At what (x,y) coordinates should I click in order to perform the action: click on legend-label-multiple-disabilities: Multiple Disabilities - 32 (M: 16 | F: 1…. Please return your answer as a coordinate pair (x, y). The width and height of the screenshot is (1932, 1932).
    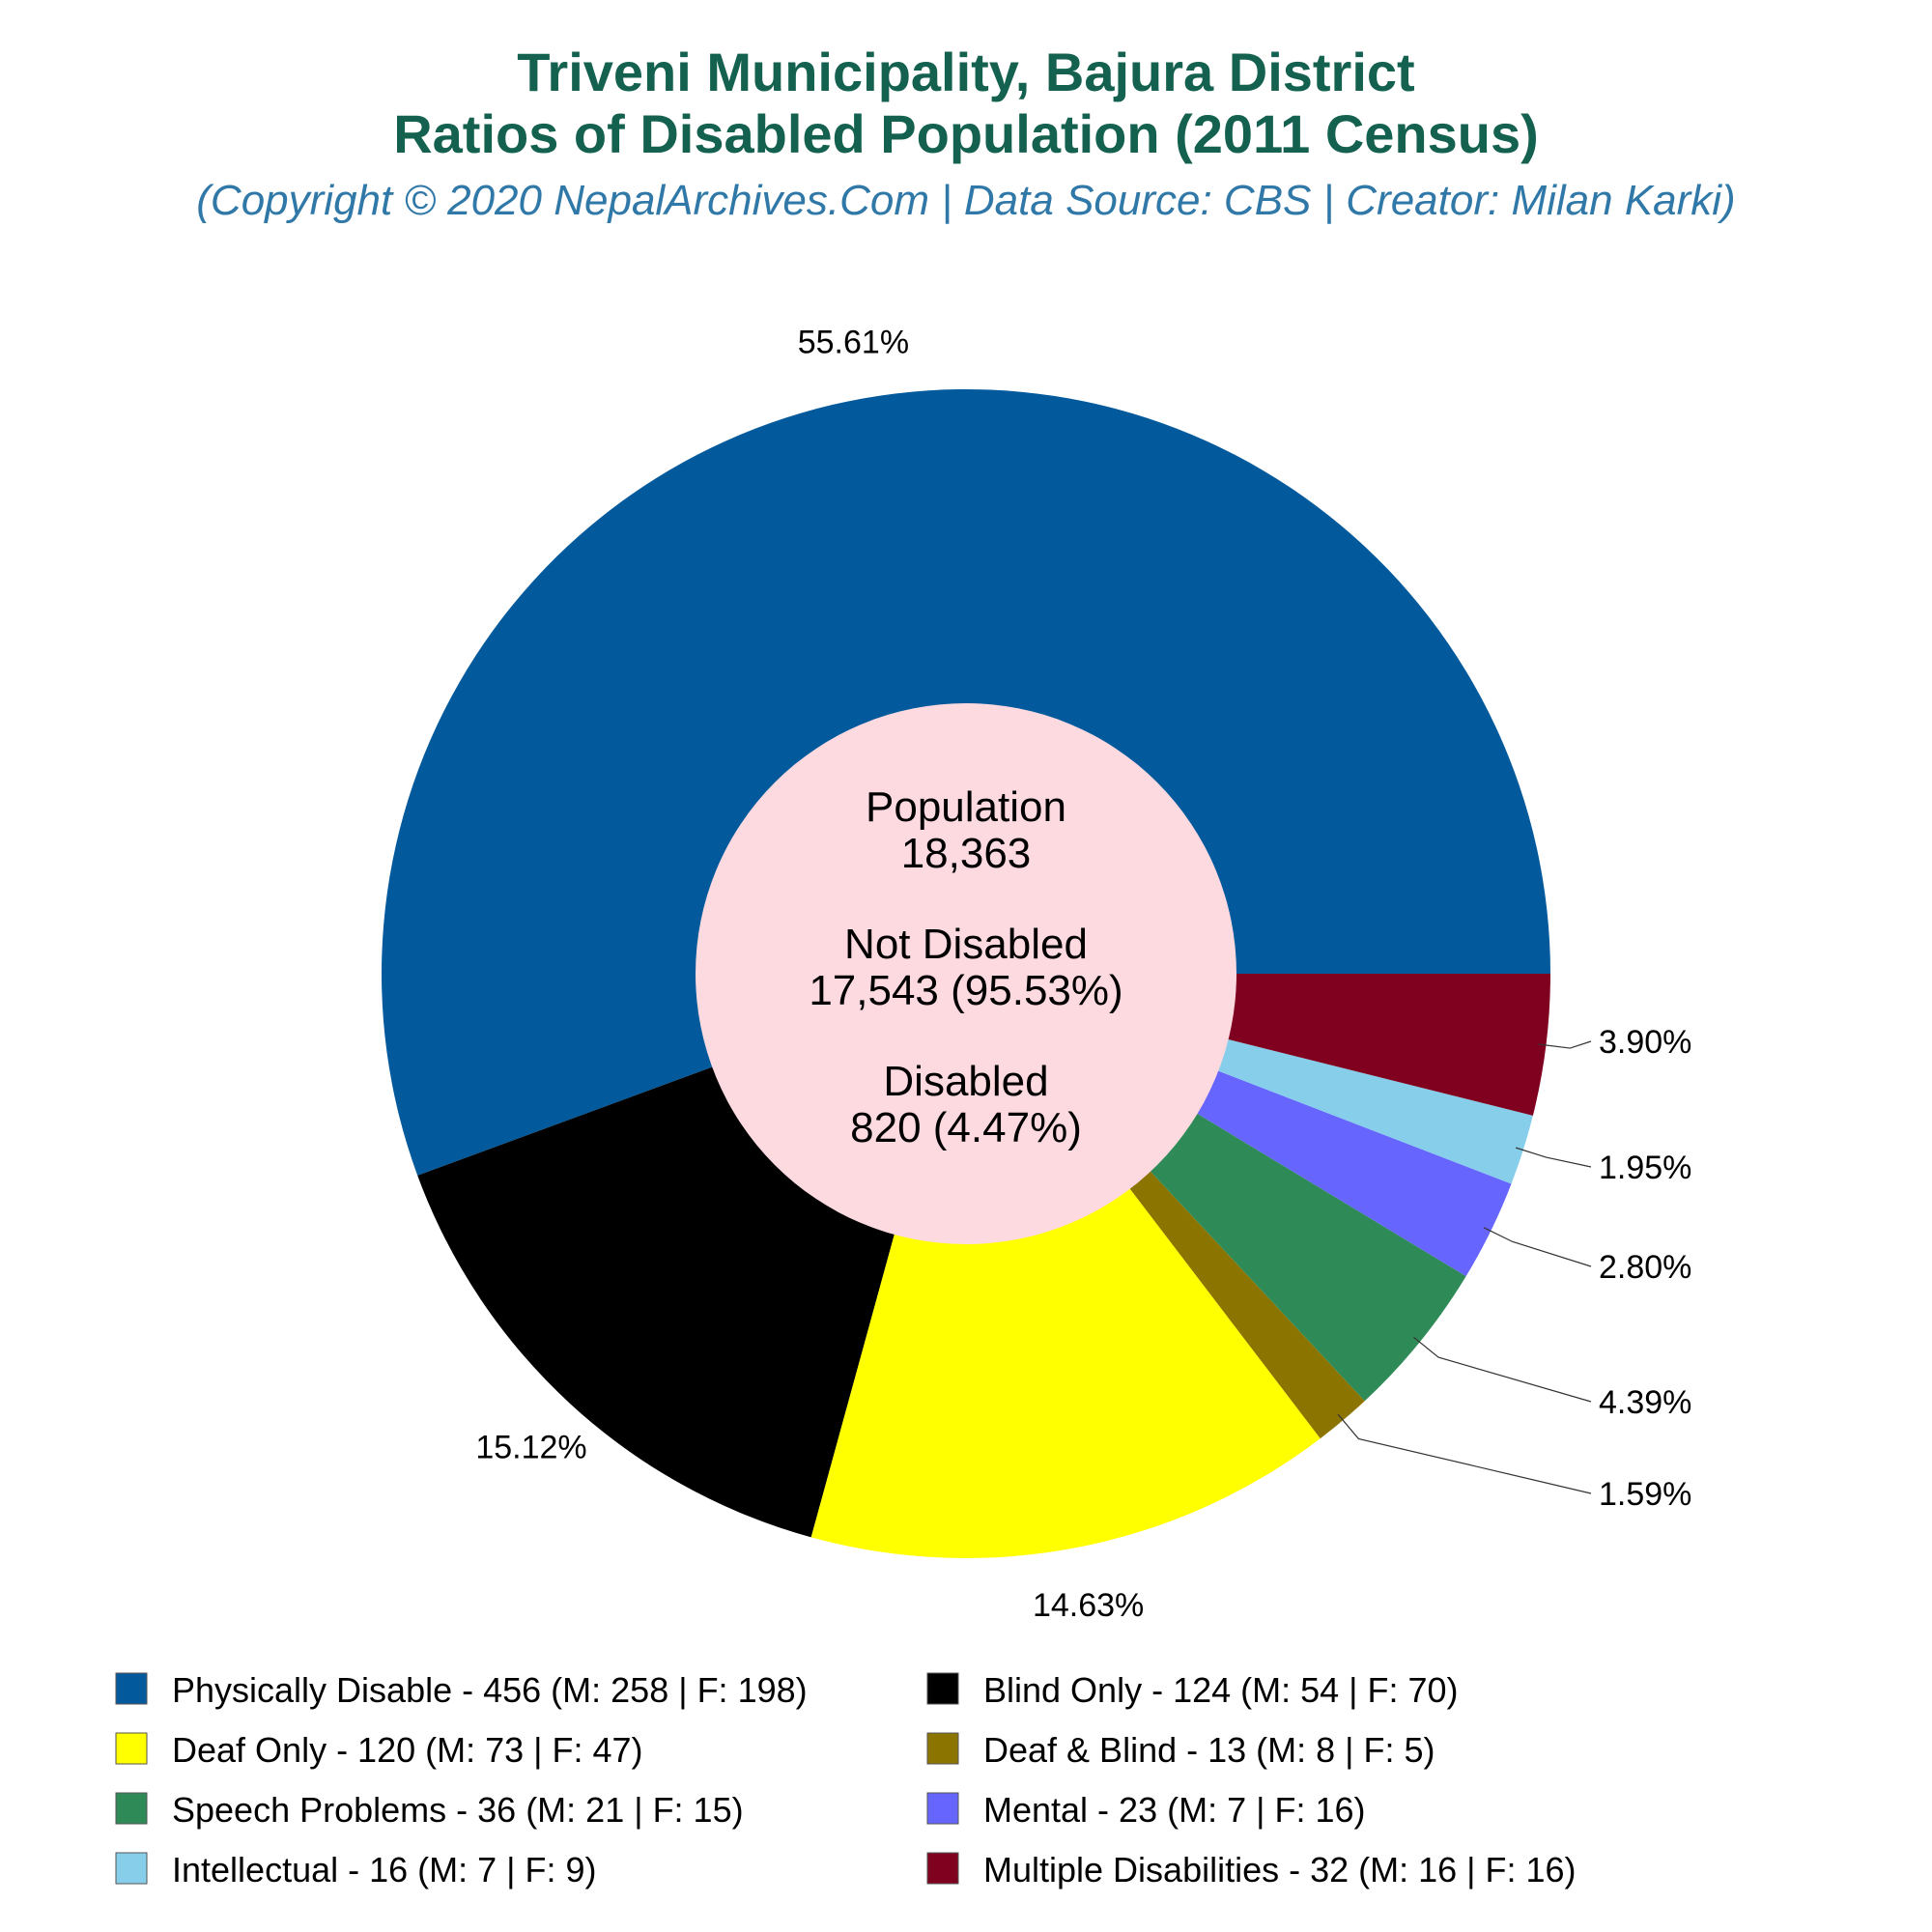
    Looking at the image, I should click on (1280, 1869).